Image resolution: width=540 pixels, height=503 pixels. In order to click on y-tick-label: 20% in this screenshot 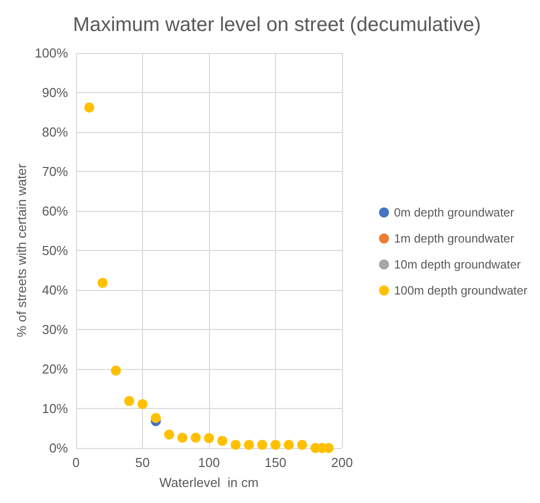, I will do `click(55, 369)`.